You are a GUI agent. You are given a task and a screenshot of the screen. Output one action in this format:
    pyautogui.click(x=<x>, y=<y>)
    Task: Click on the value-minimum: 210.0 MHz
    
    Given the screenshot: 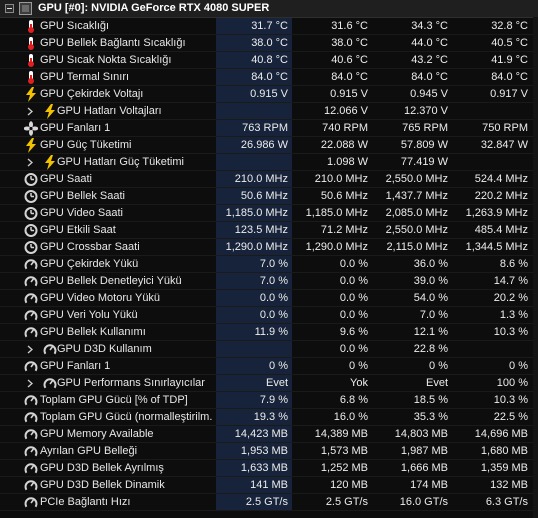 What is the action you would take?
    pyautogui.click(x=341, y=179)
    